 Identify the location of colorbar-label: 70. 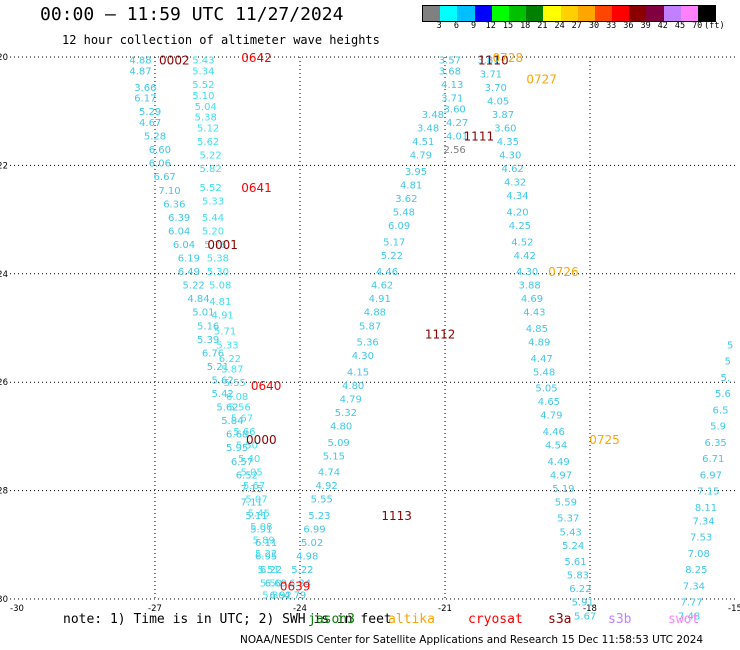
(697, 26).